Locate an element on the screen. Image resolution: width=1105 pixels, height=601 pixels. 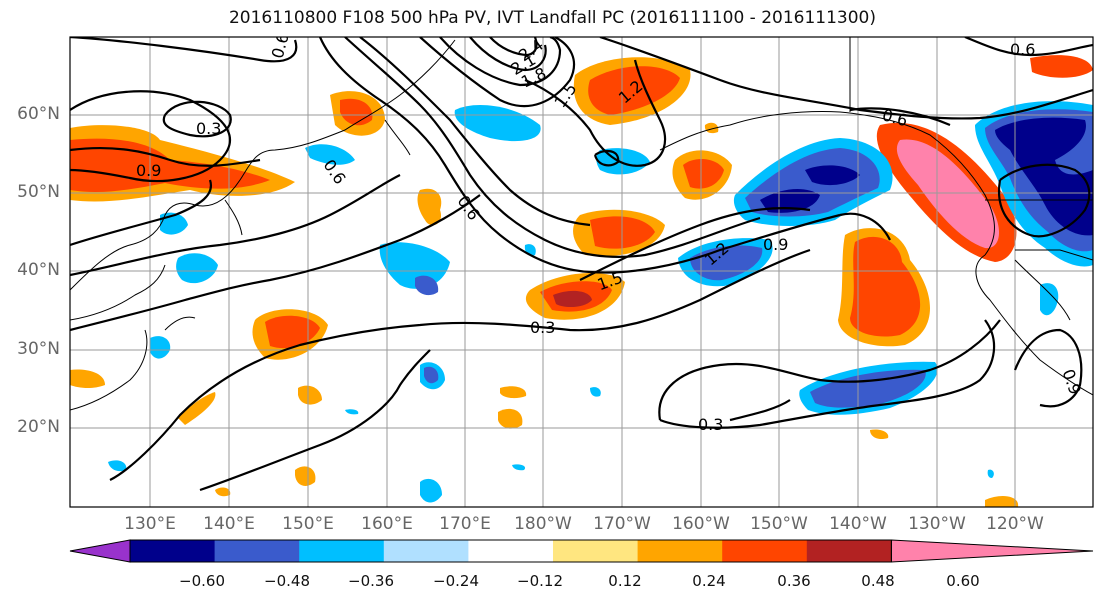
colorbar-tick-label: −0.24 is located at coordinates (456, 581).